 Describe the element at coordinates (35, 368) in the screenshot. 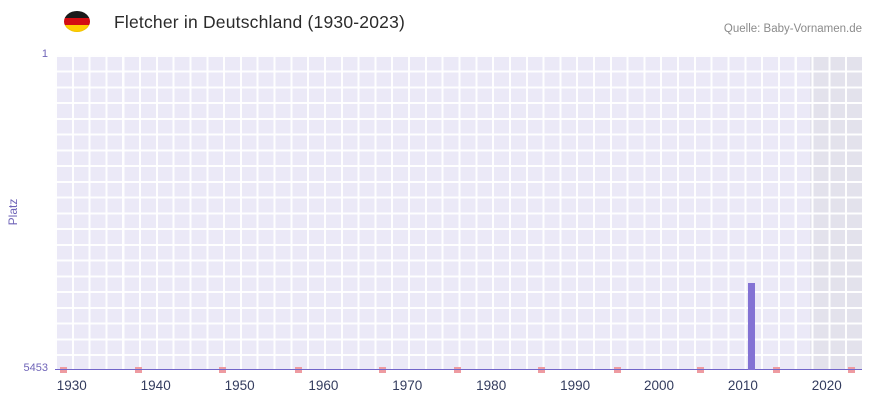

I see `y-tick-min: 5453` at that location.